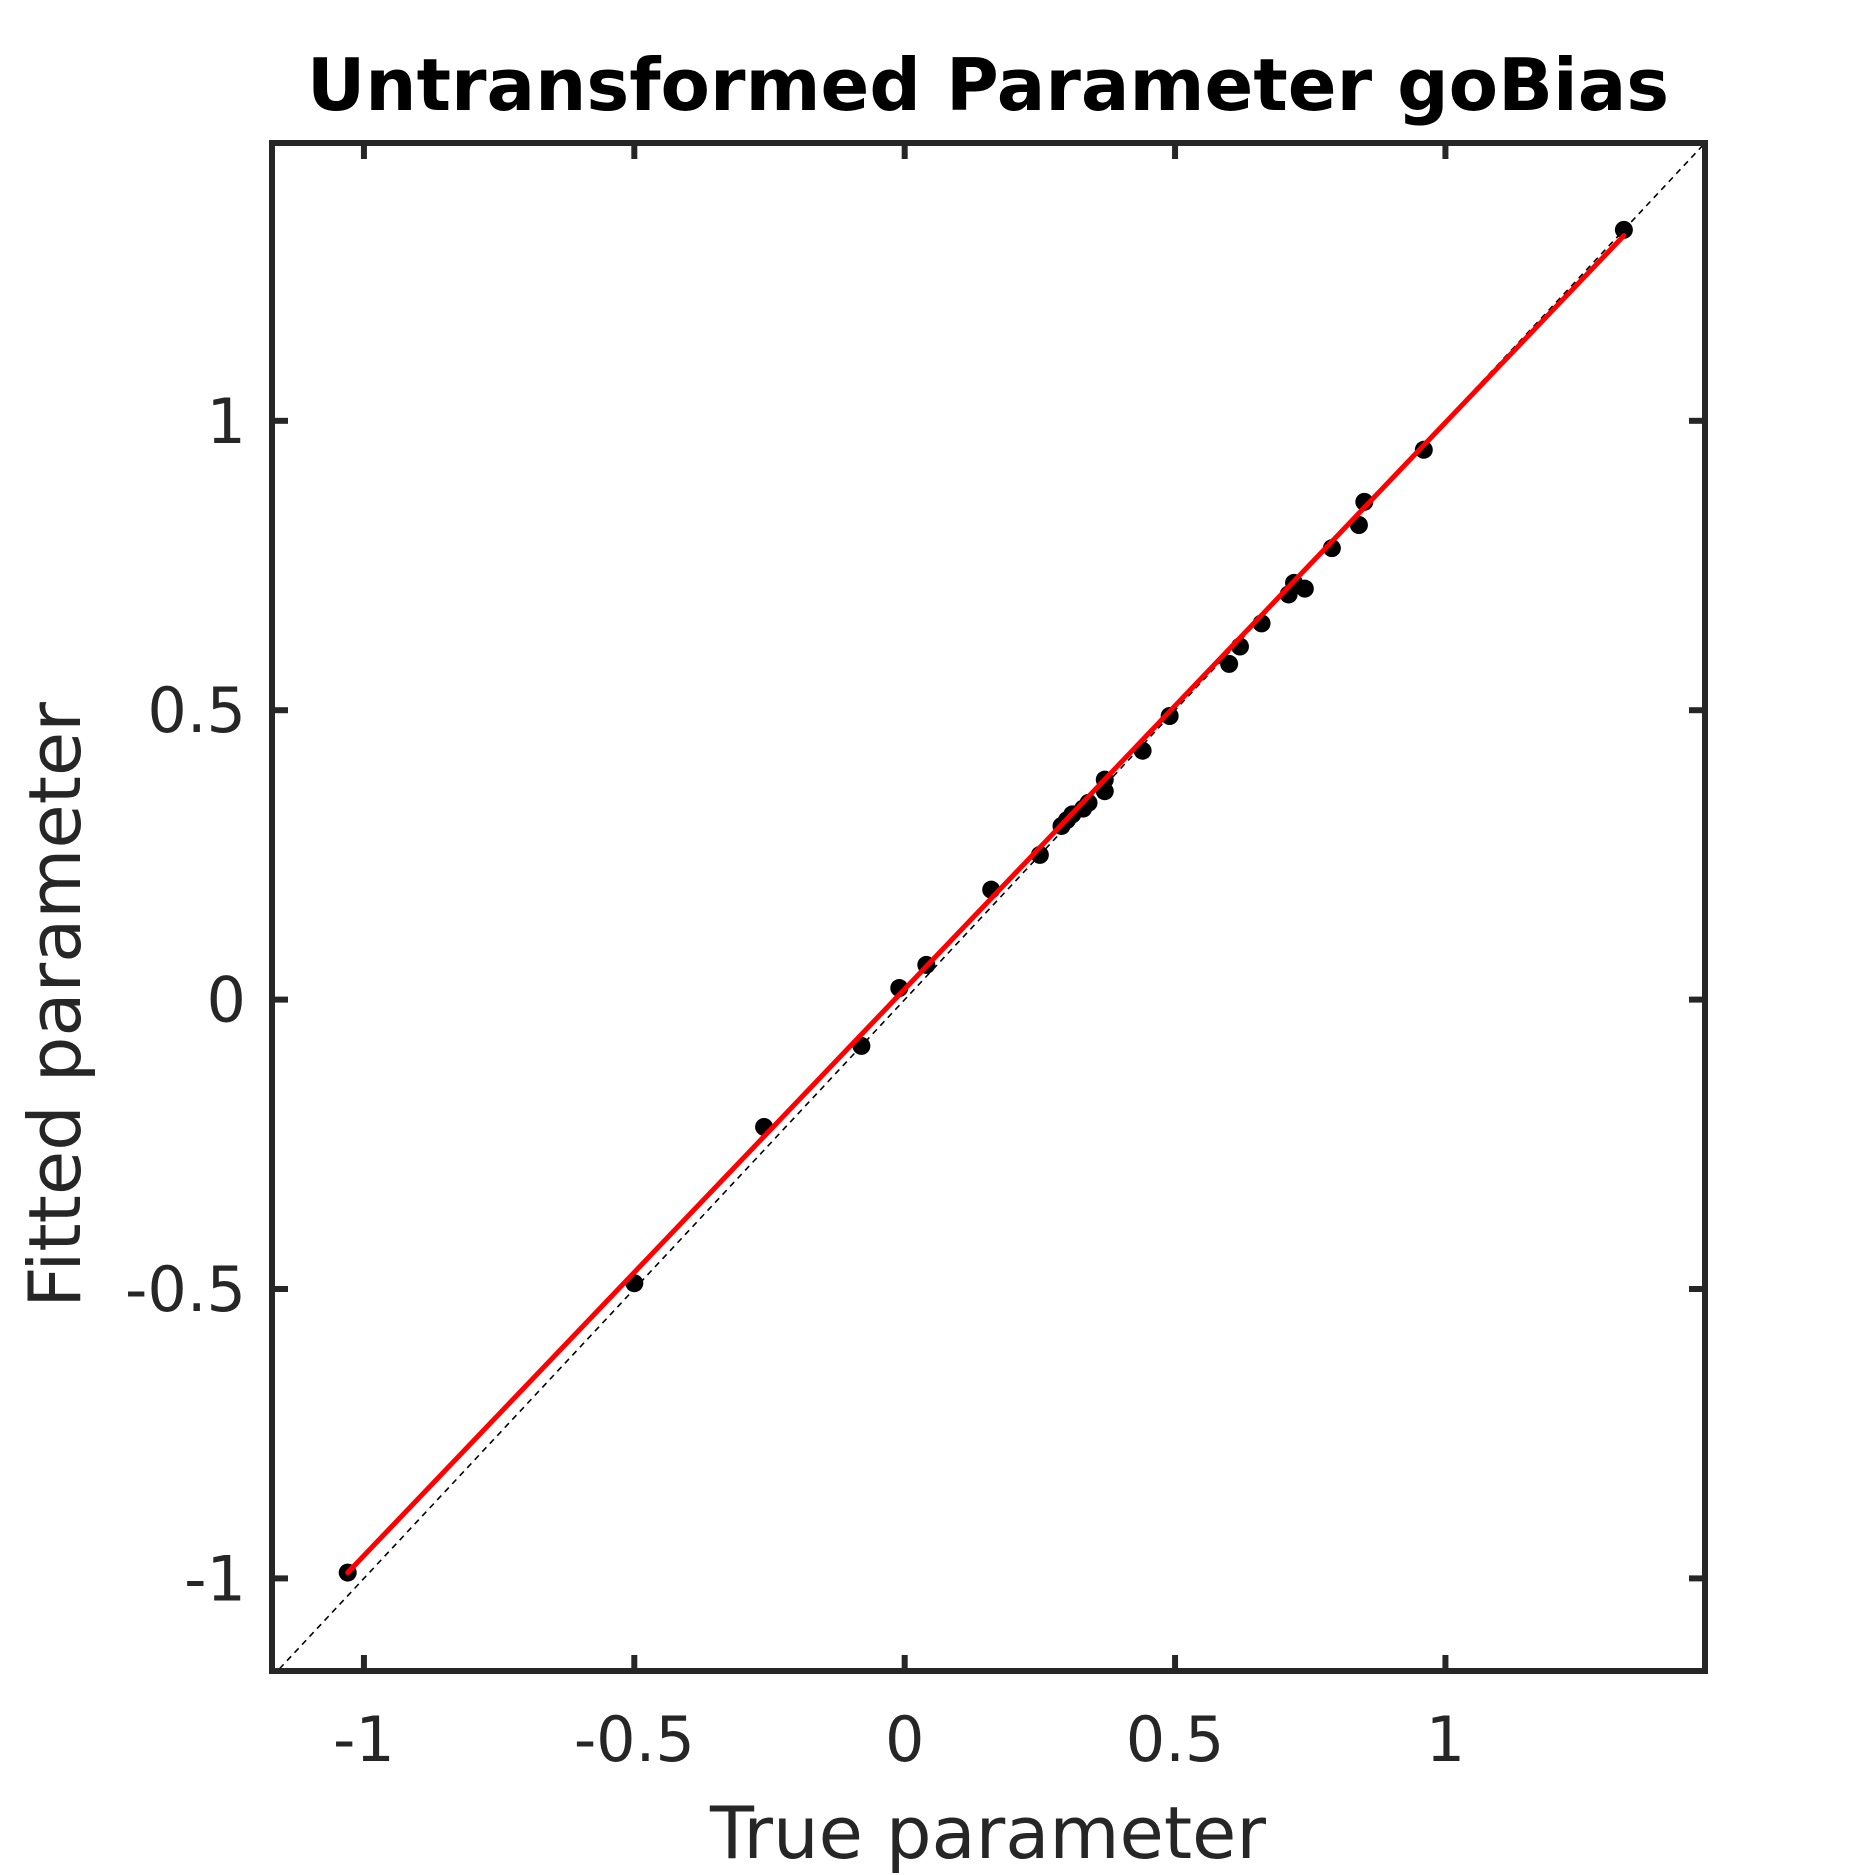  Describe the element at coordinates (226, 421) in the screenshot. I see `y-tick-label: 1` at that location.